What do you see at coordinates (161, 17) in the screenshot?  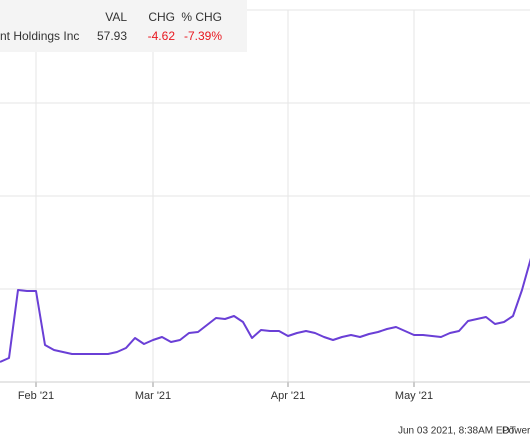 I see `header-chg: CHG` at bounding box center [161, 17].